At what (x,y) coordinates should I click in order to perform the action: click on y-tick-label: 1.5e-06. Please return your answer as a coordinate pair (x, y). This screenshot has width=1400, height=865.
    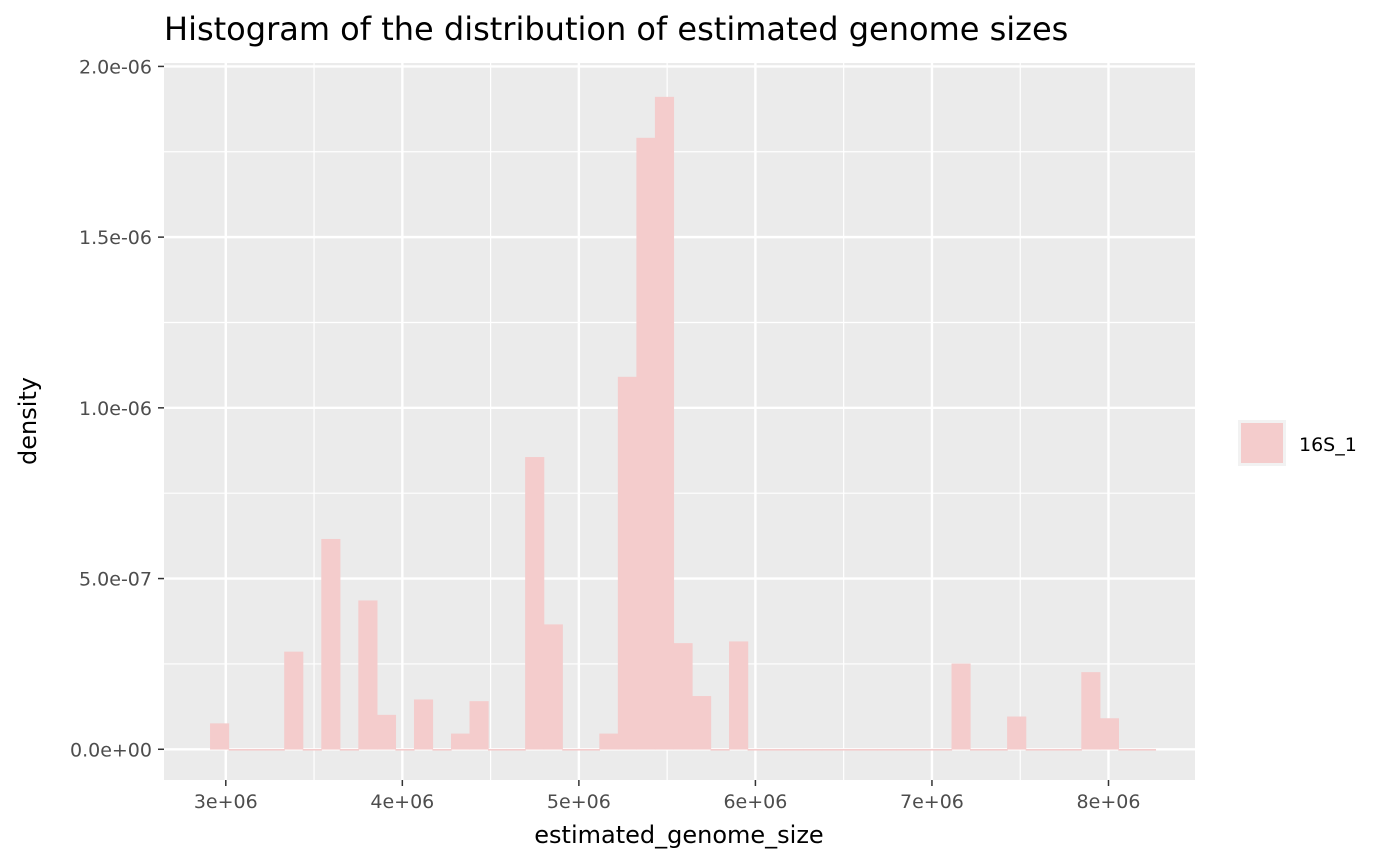
    Looking at the image, I should click on (115, 238).